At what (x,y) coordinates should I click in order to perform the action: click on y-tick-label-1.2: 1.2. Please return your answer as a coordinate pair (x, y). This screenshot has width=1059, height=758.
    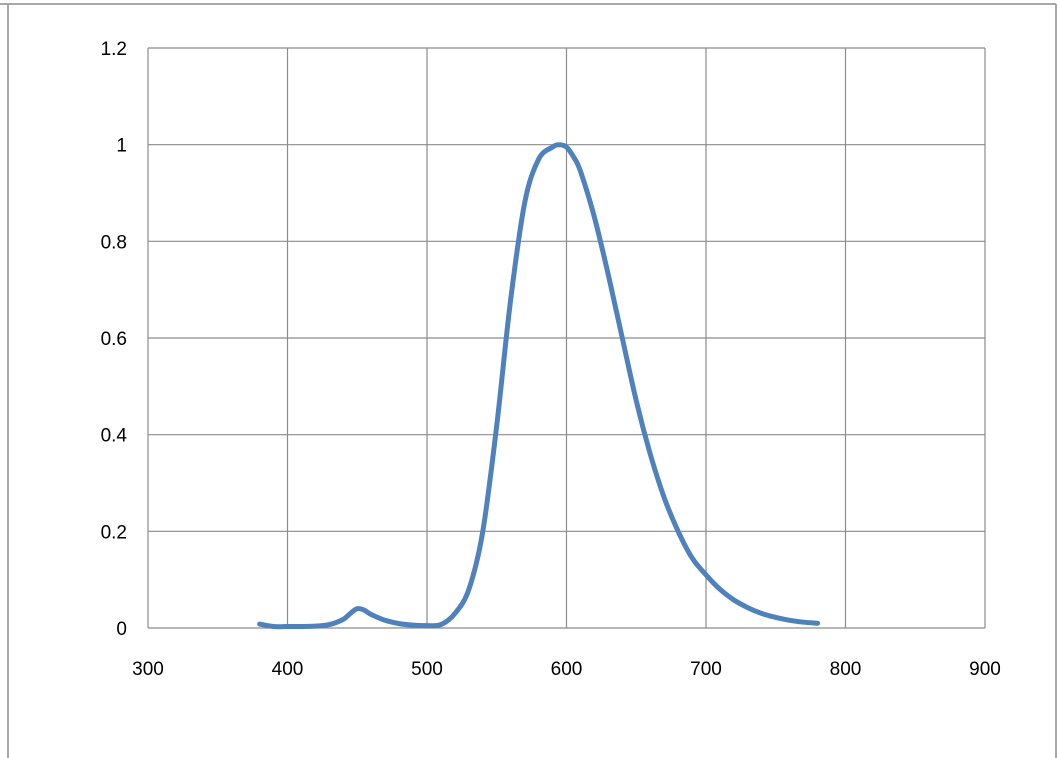
    Looking at the image, I should click on (114, 49).